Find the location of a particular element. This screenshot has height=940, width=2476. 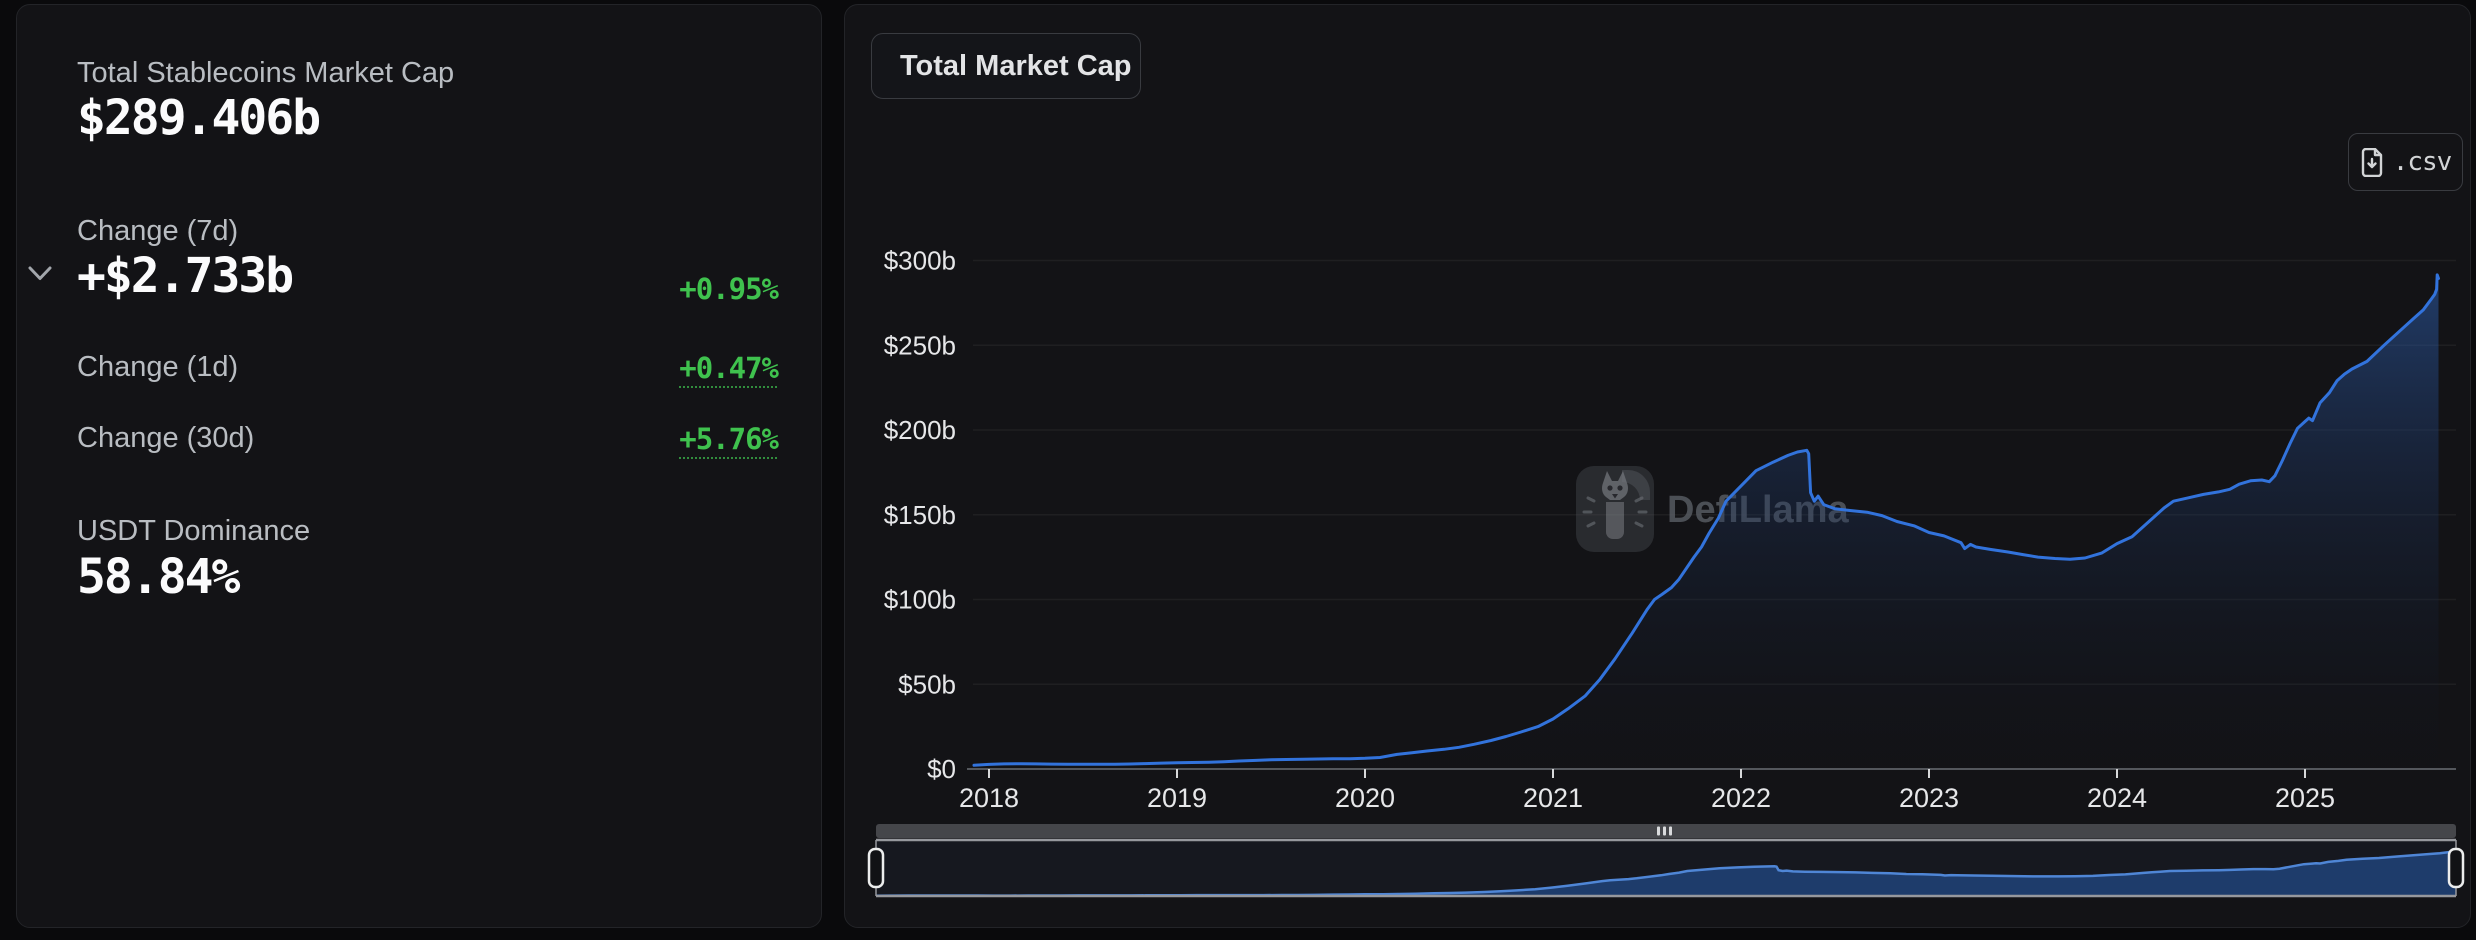

defillama-logo-icon is located at coordinates (1615, 509).